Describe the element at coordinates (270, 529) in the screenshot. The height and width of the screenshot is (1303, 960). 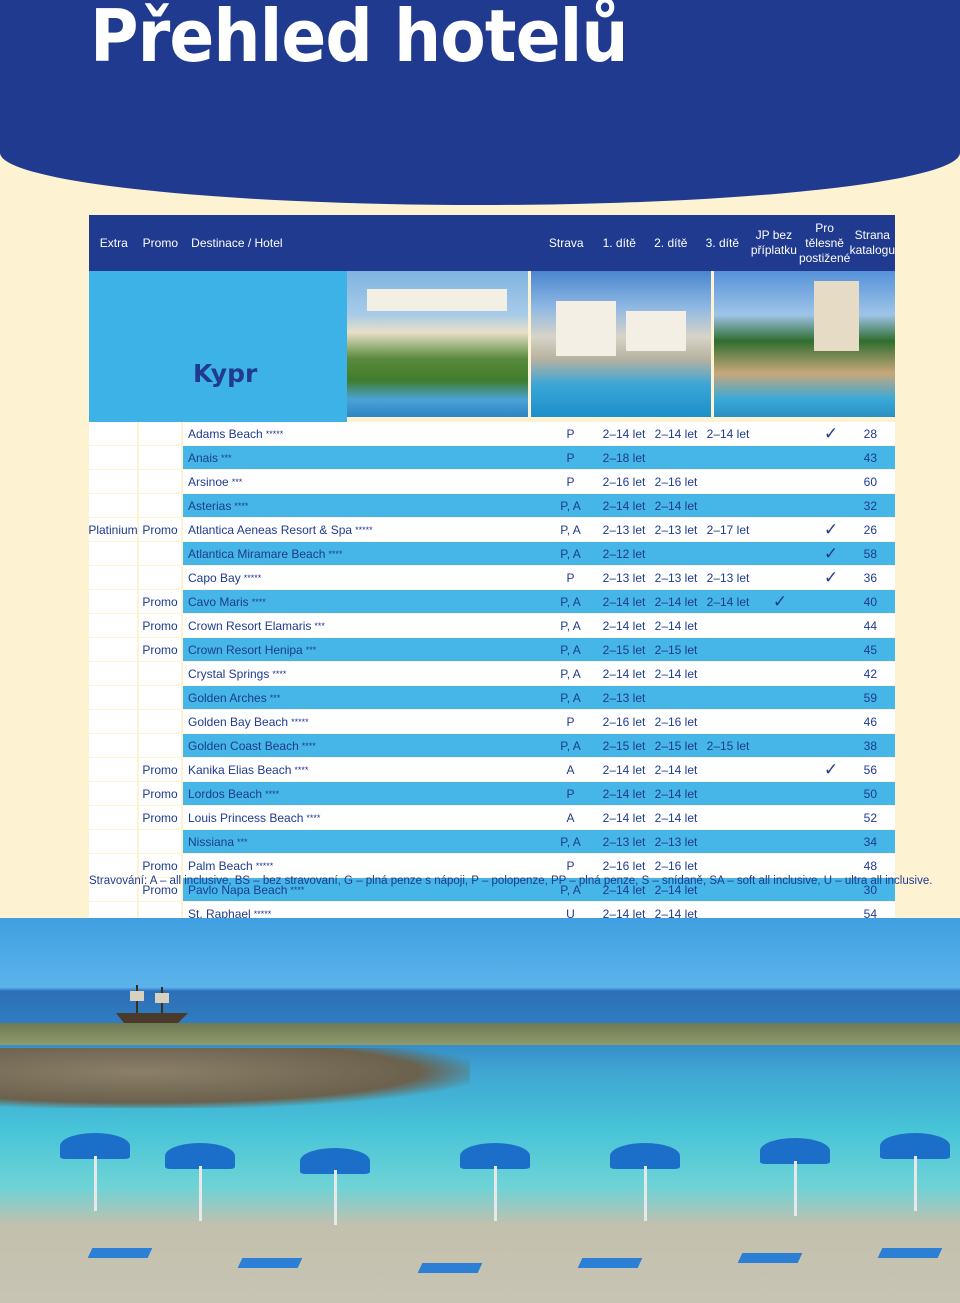
I see `cell-hotel-text: Atlantica Aeneas Resort & Spa` at that location.